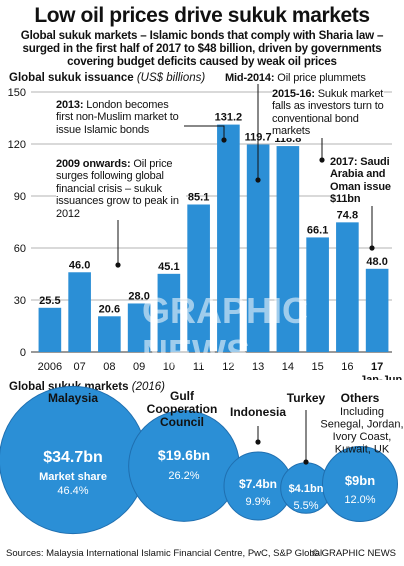  Describe the element at coordinates (353, 553) in the screenshot. I see `credit-footer: © GRAPHIC NEWS` at that location.